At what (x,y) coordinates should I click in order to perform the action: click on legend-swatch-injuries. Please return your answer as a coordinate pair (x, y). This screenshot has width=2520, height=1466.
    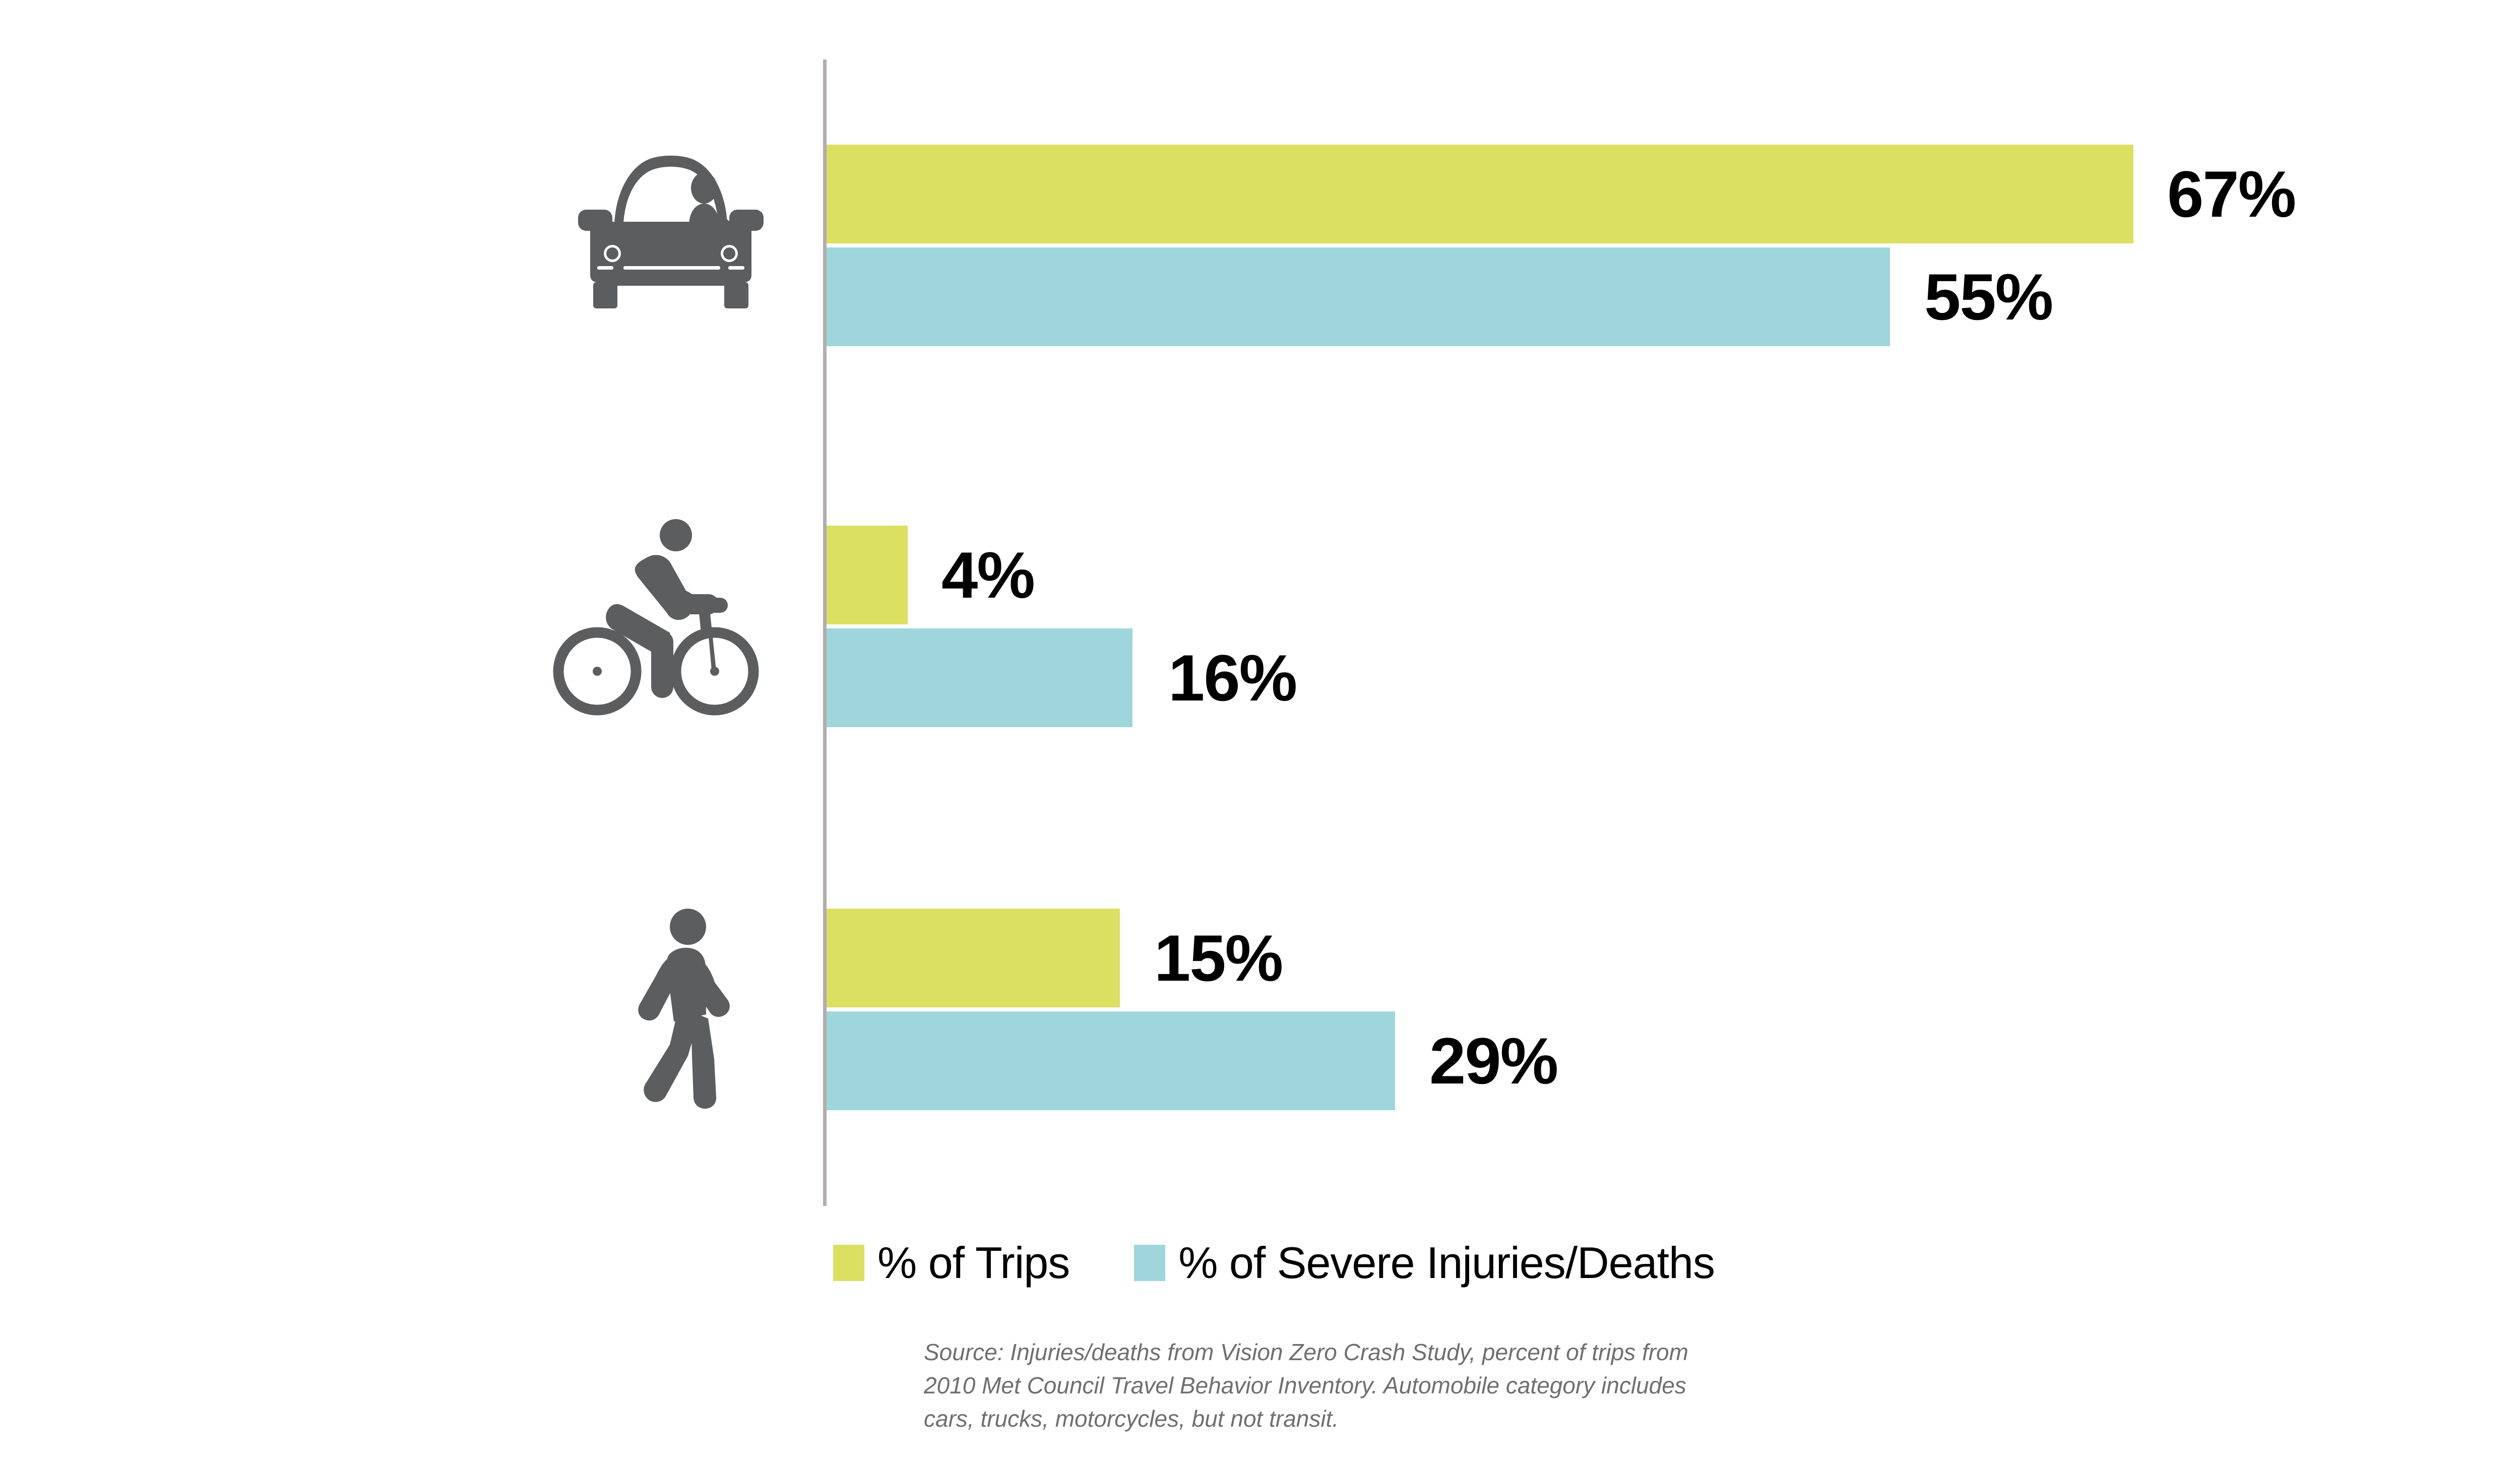
    Looking at the image, I should click on (1150, 1263).